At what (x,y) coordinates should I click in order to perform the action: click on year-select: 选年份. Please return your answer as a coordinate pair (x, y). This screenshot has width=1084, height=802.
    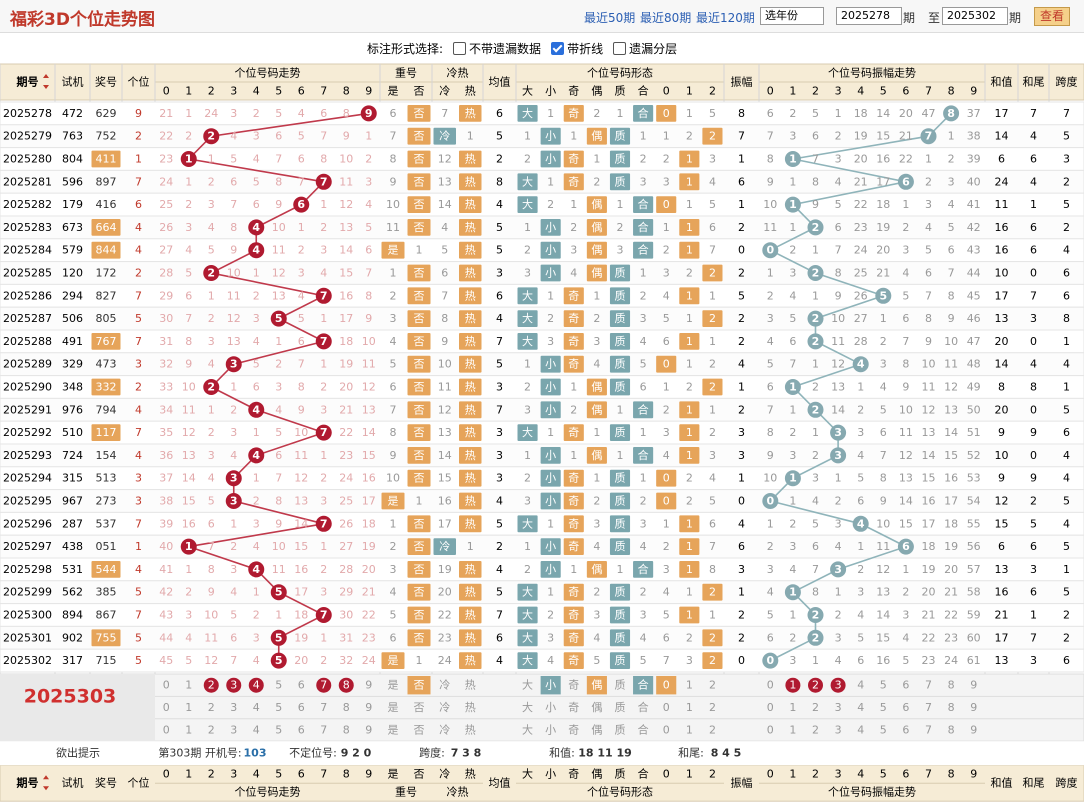
    Looking at the image, I should click on (792, 16).